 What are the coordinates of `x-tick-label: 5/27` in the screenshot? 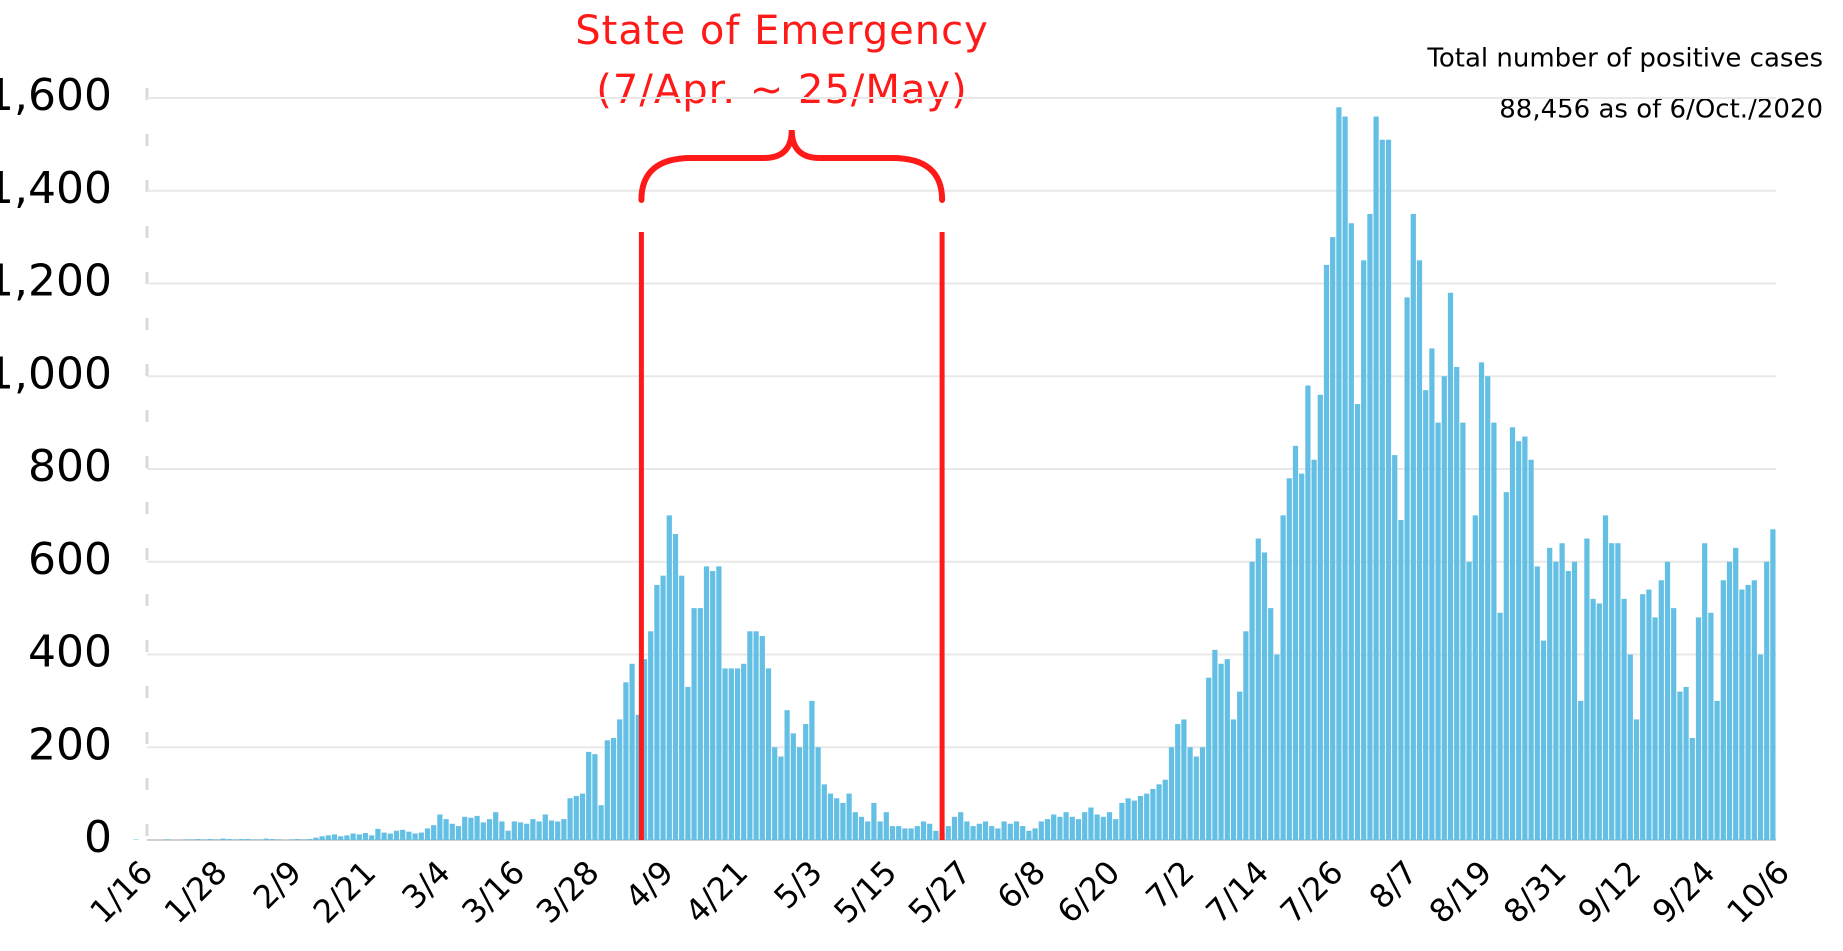 It's located at (940, 892).